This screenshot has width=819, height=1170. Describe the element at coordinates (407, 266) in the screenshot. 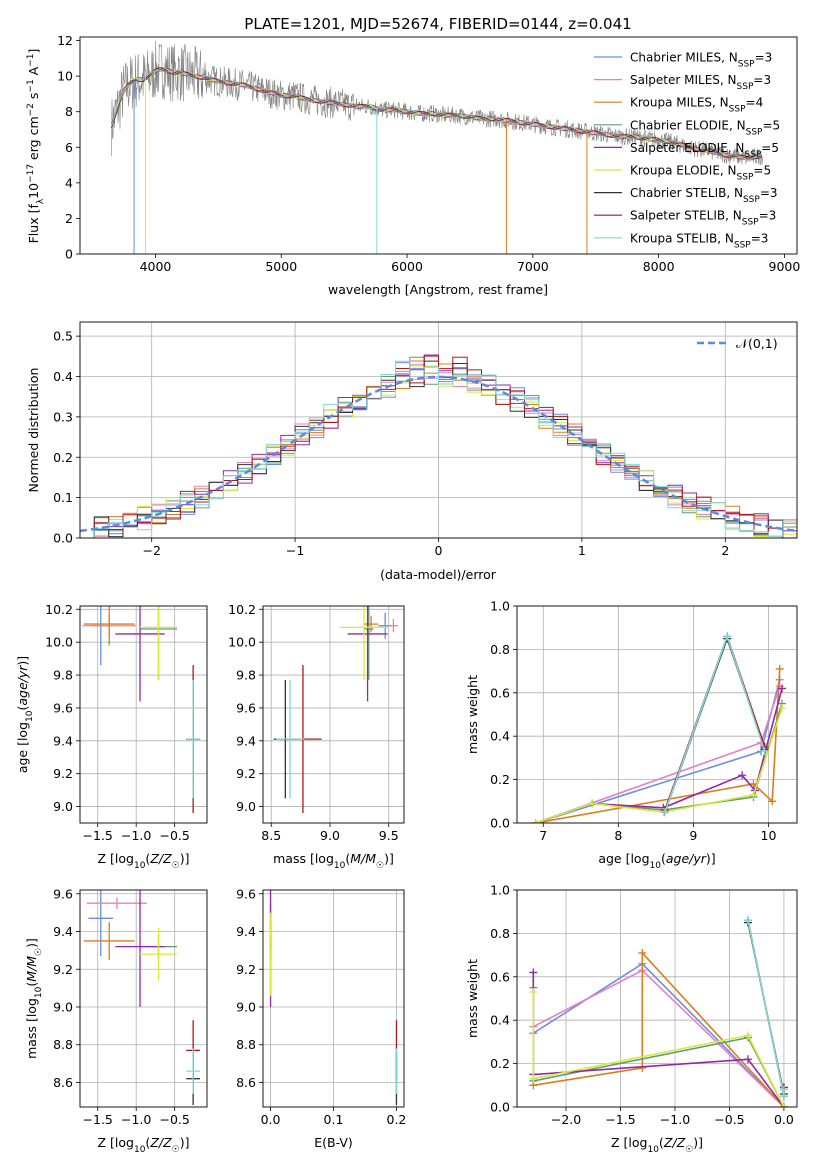

I see `x-tick-label: 6000` at that location.